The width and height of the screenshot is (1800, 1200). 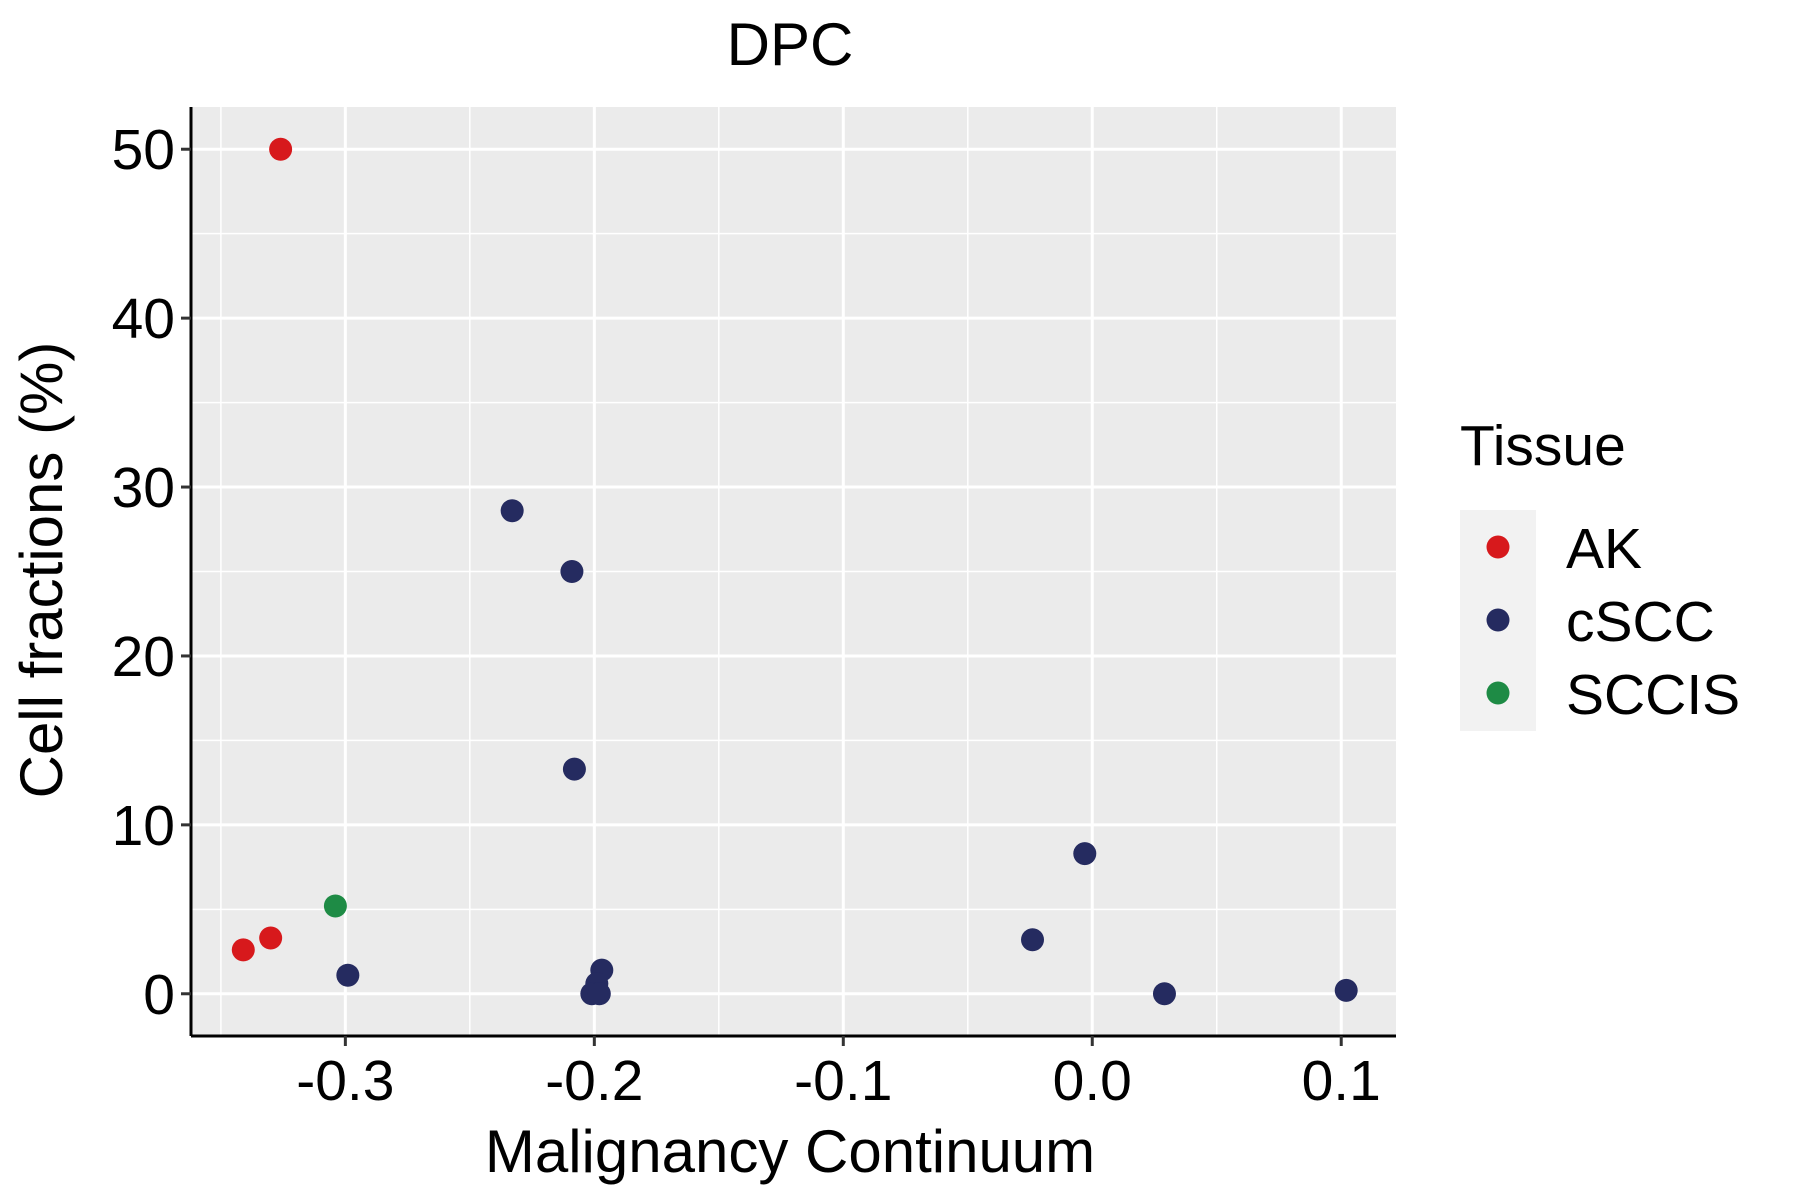 I want to click on legend-label-cscc: cSCC, so click(x=1640, y=622).